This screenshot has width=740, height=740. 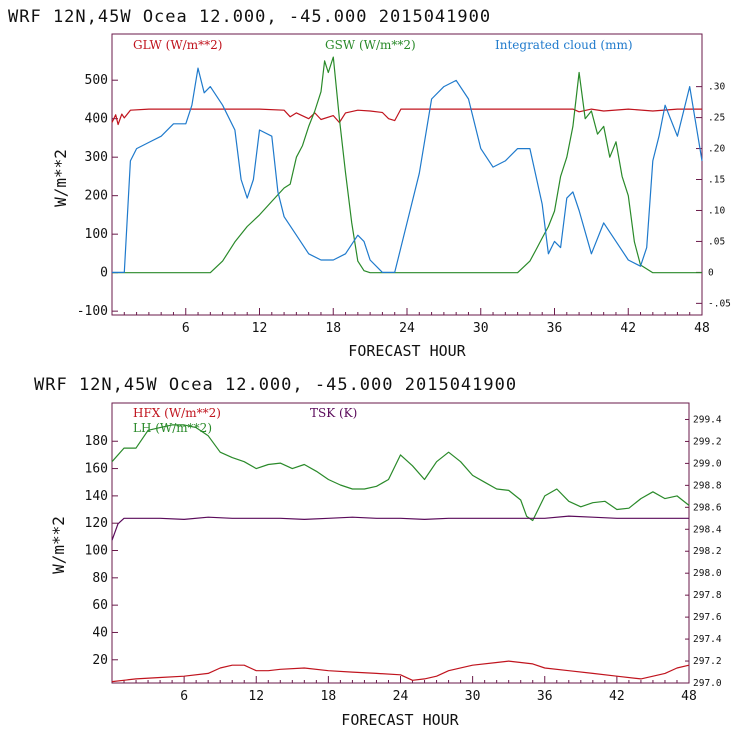 I want to click on chart-top-x-ticks: 6 12 18 24 30 36 42 48, so click(x=410, y=322).